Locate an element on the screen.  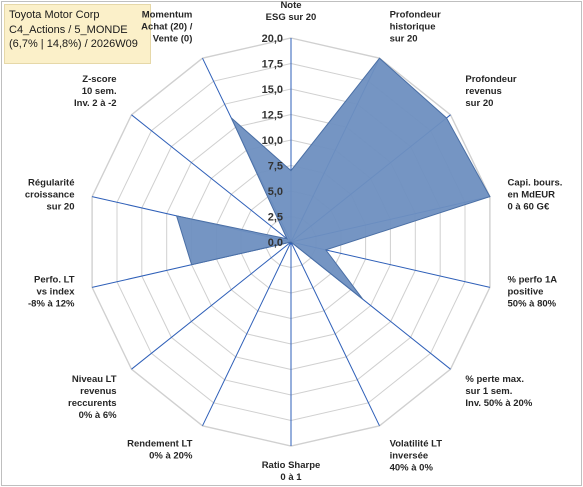
axis-label-line: Régularité is located at coordinates (51, 183).